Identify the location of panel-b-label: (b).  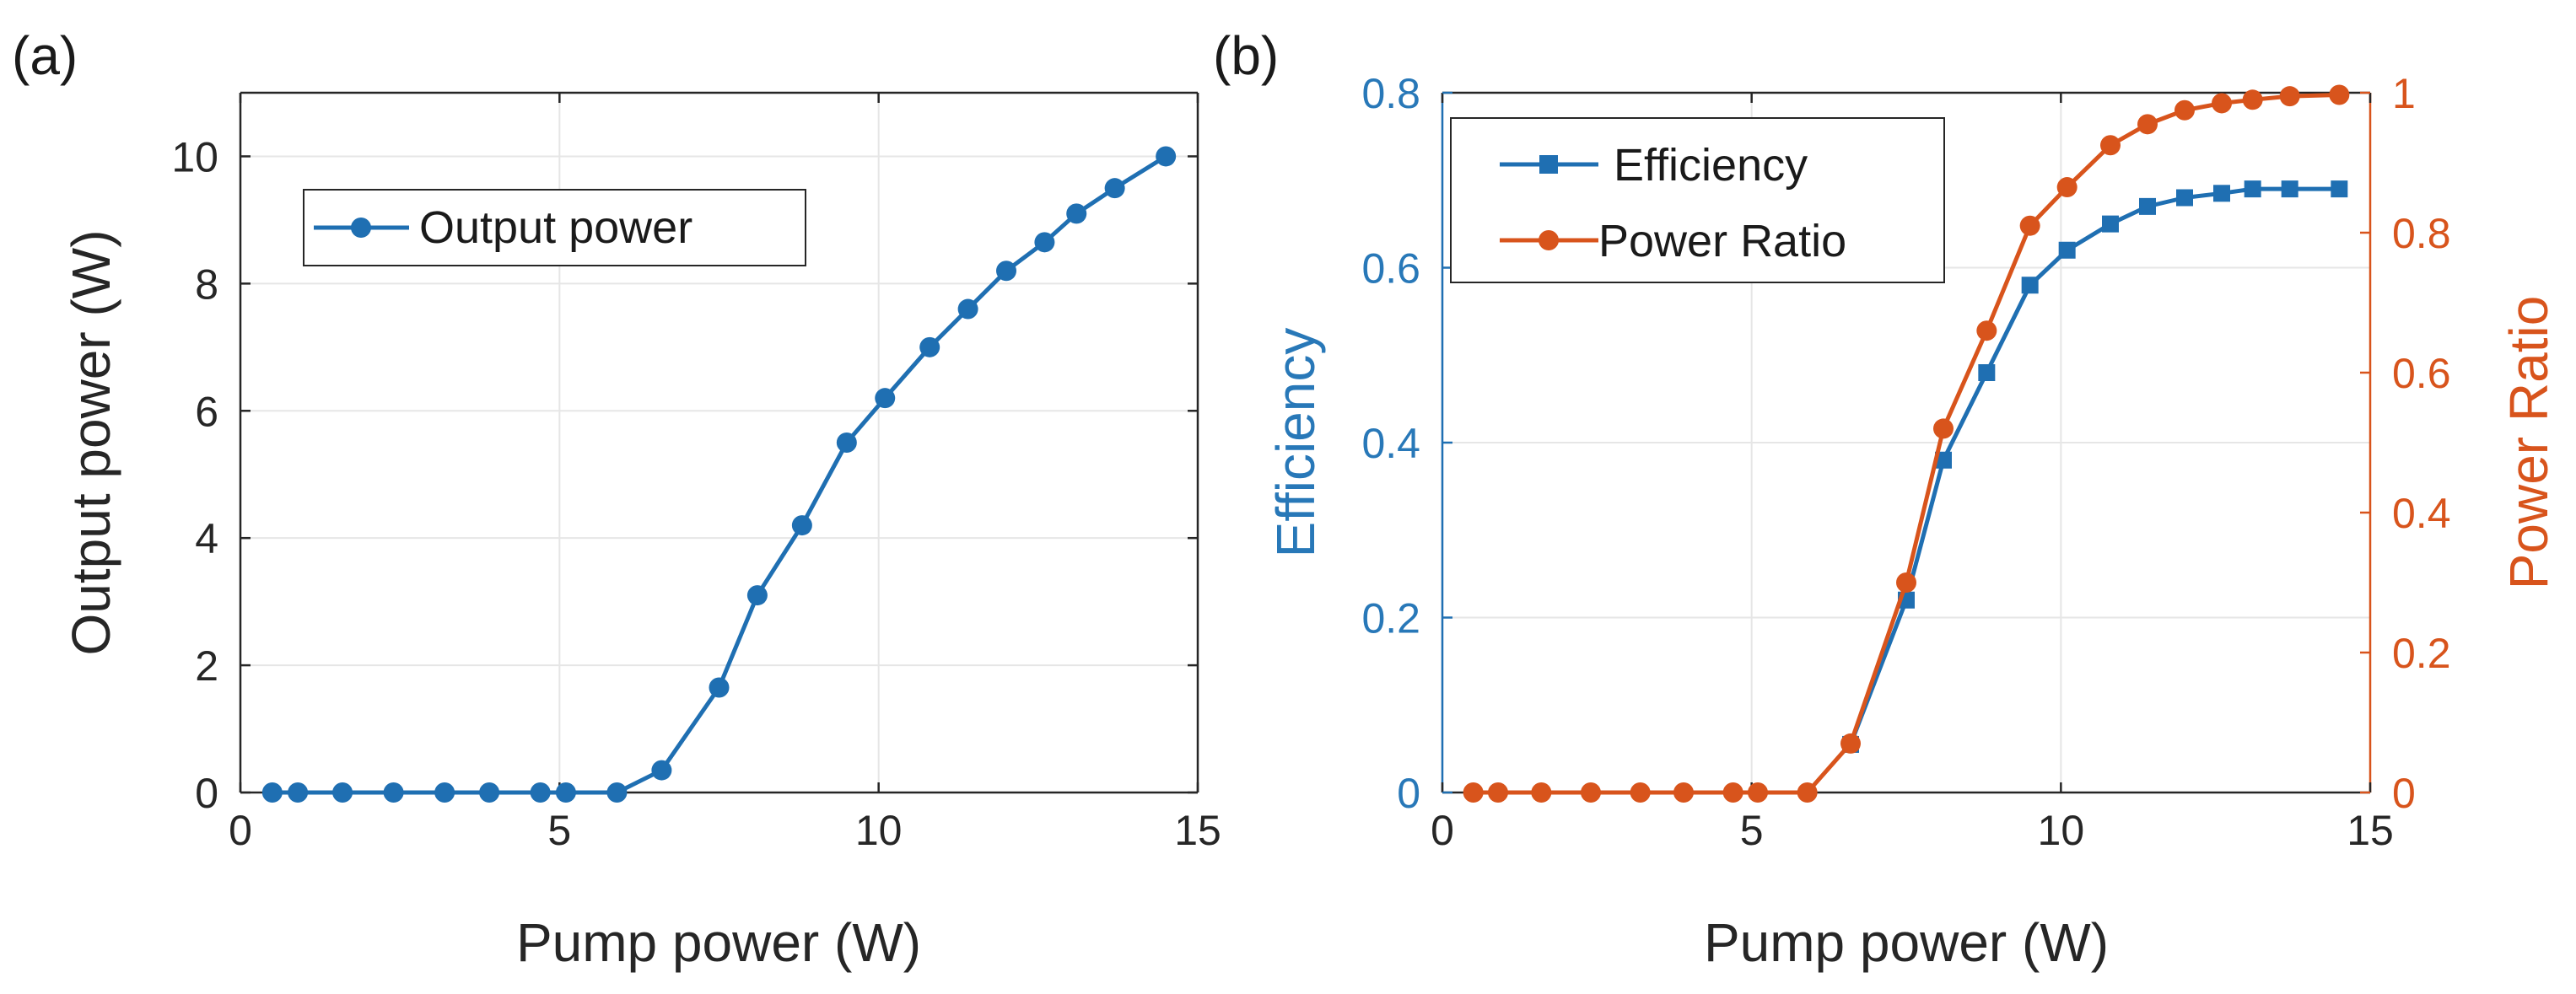
(1246, 55).